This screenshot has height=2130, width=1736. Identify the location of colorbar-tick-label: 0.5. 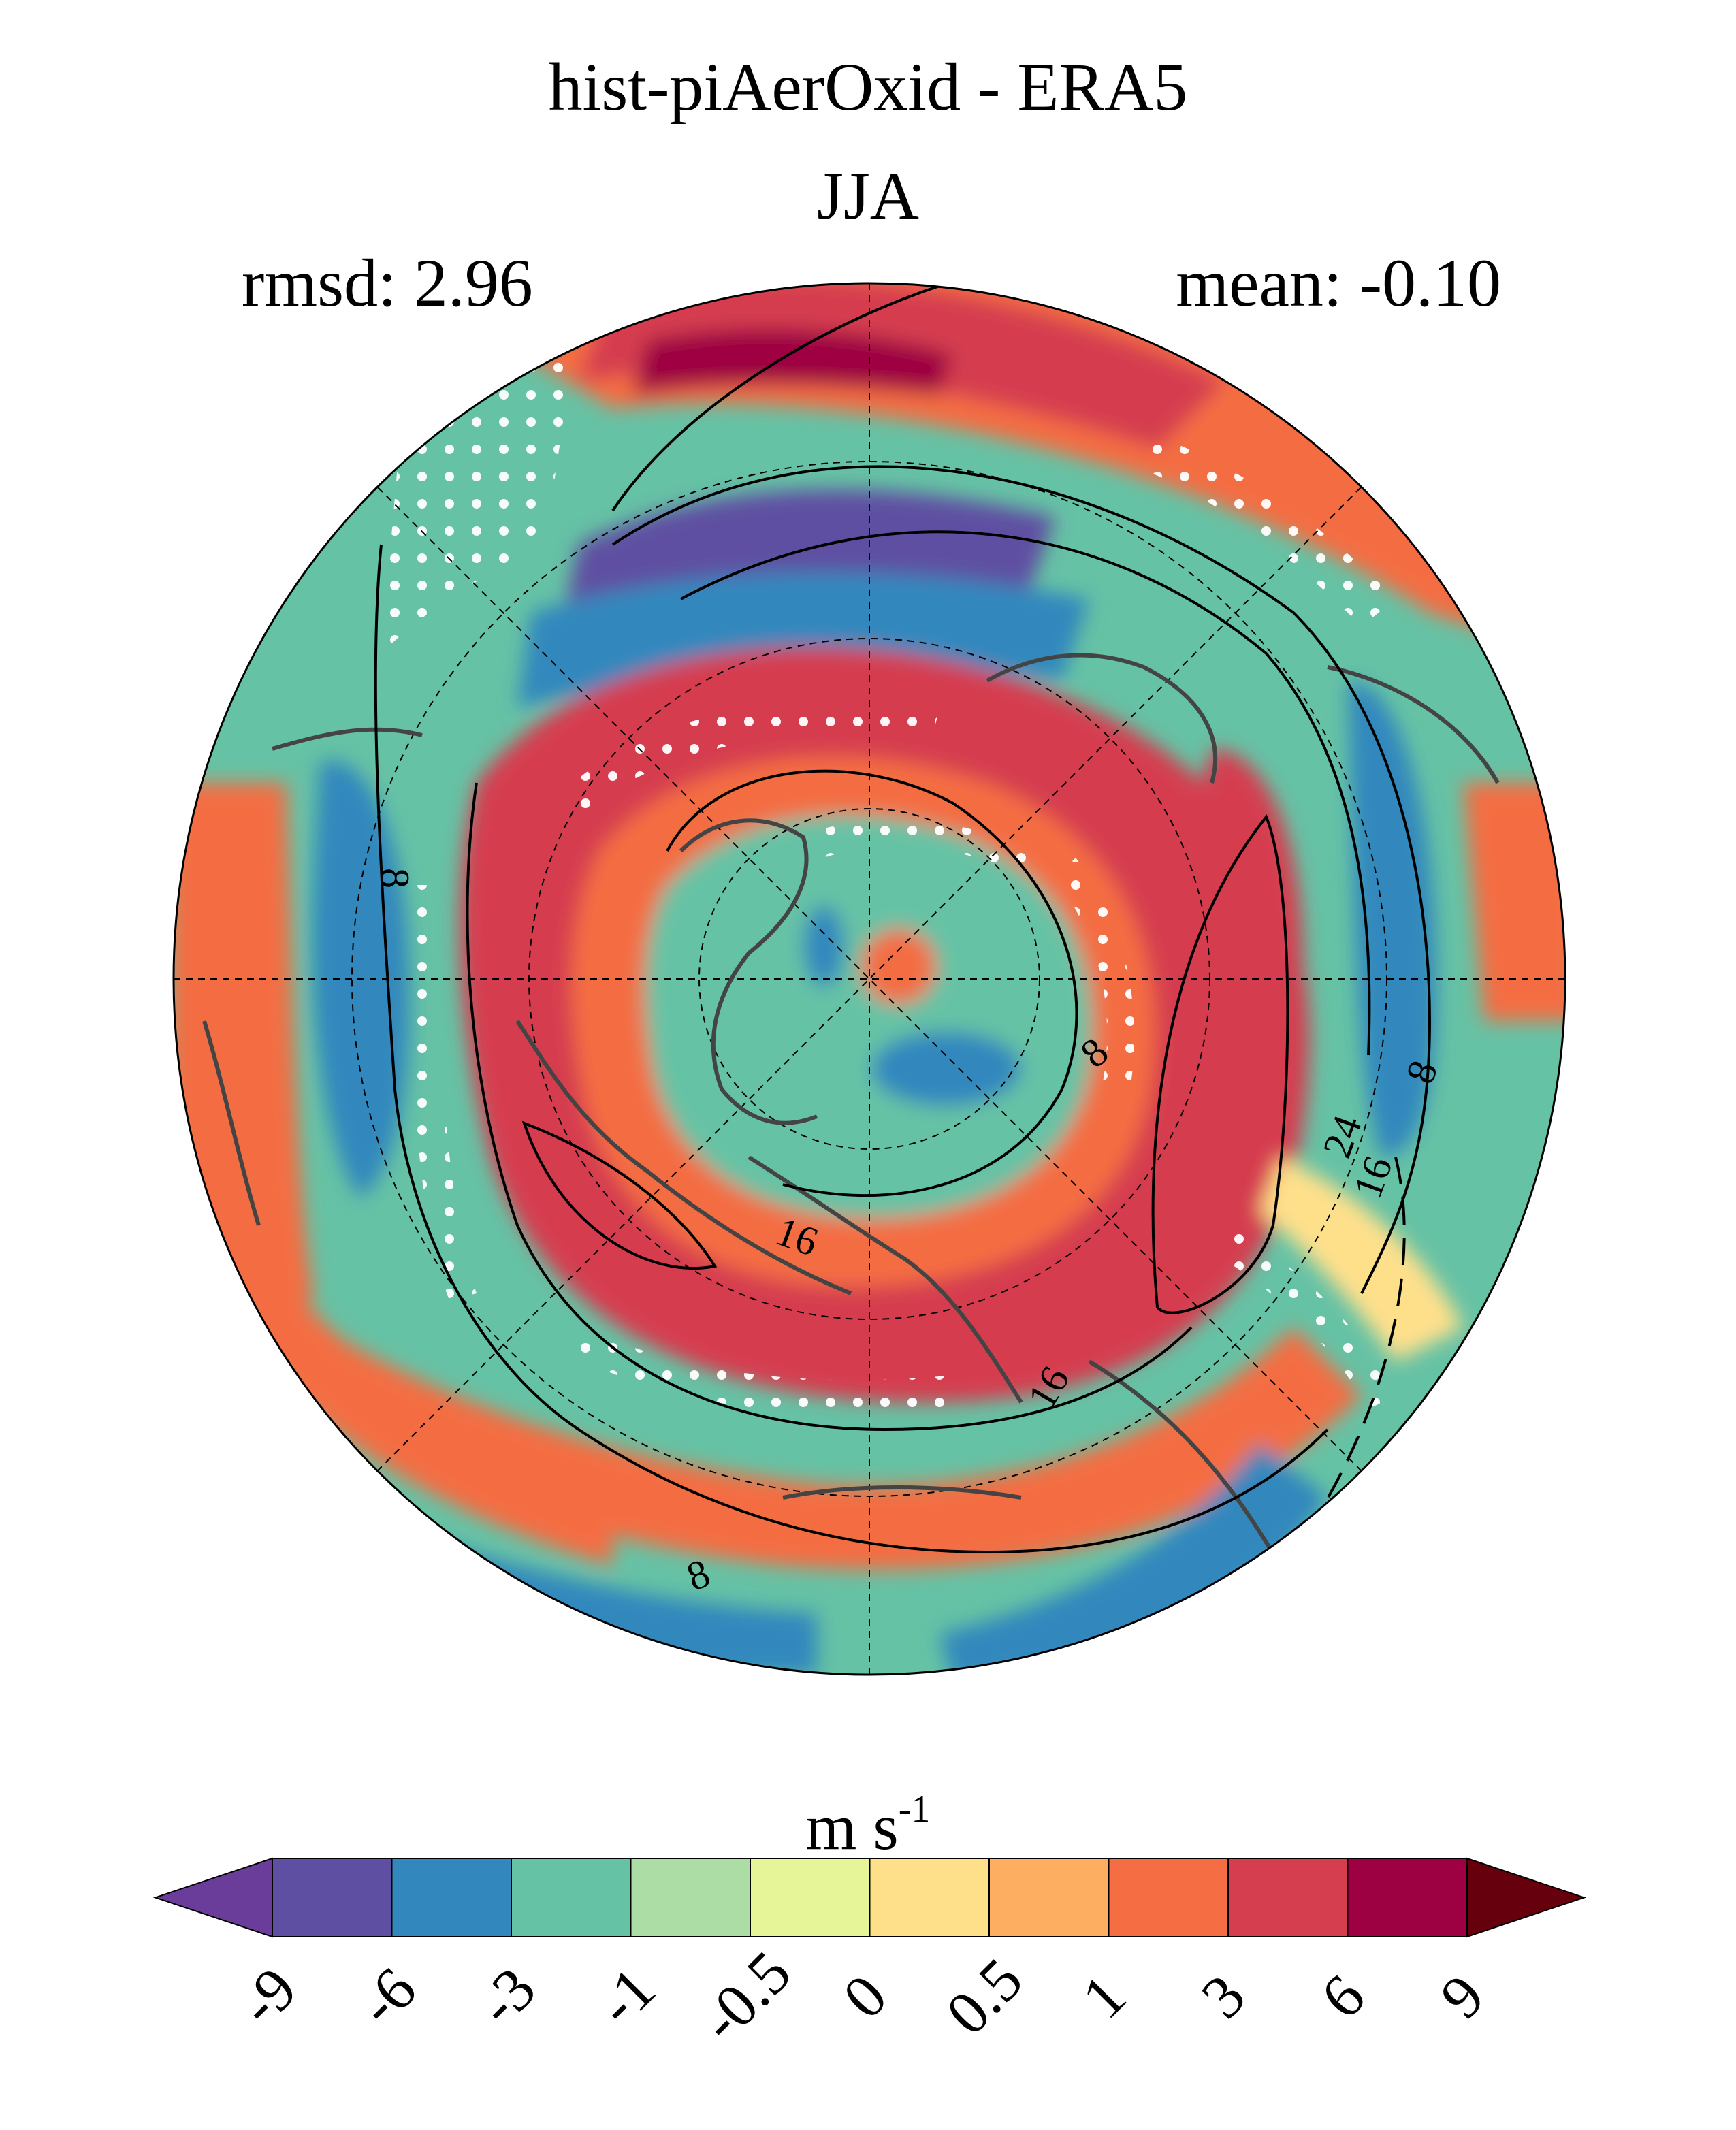
(985, 1997).